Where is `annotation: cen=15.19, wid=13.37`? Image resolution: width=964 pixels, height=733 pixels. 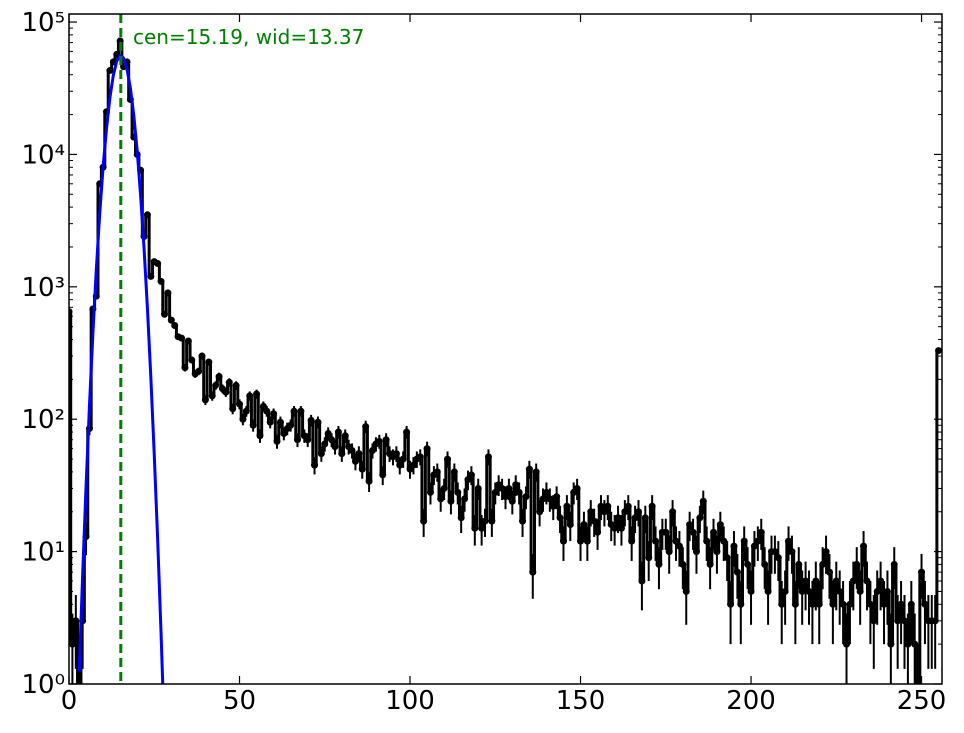
annotation: cen=15.19, wid=13.37 is located at coordinates (248, 37).